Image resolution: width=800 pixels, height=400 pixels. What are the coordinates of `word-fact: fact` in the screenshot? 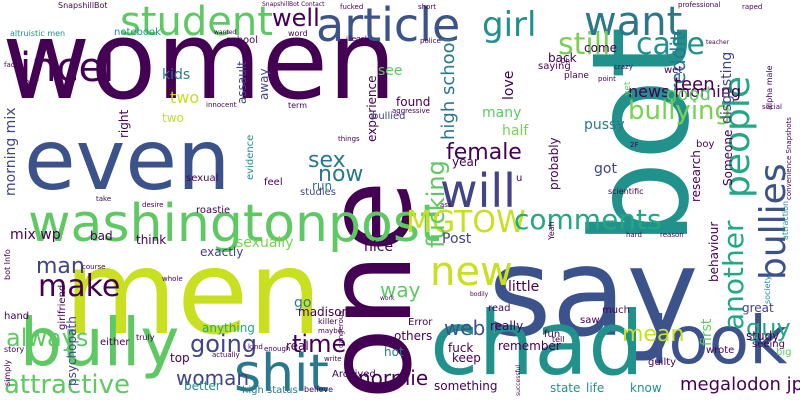 It's located at (11, 65).